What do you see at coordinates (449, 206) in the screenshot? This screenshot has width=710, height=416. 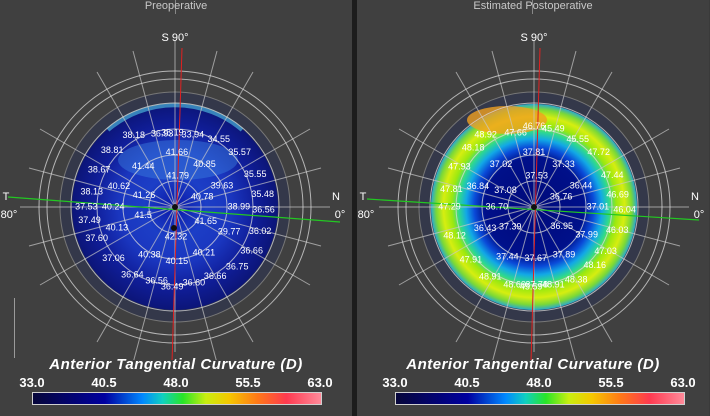 I see `curvature-value: 47.29` at bounding box center [449, 206].